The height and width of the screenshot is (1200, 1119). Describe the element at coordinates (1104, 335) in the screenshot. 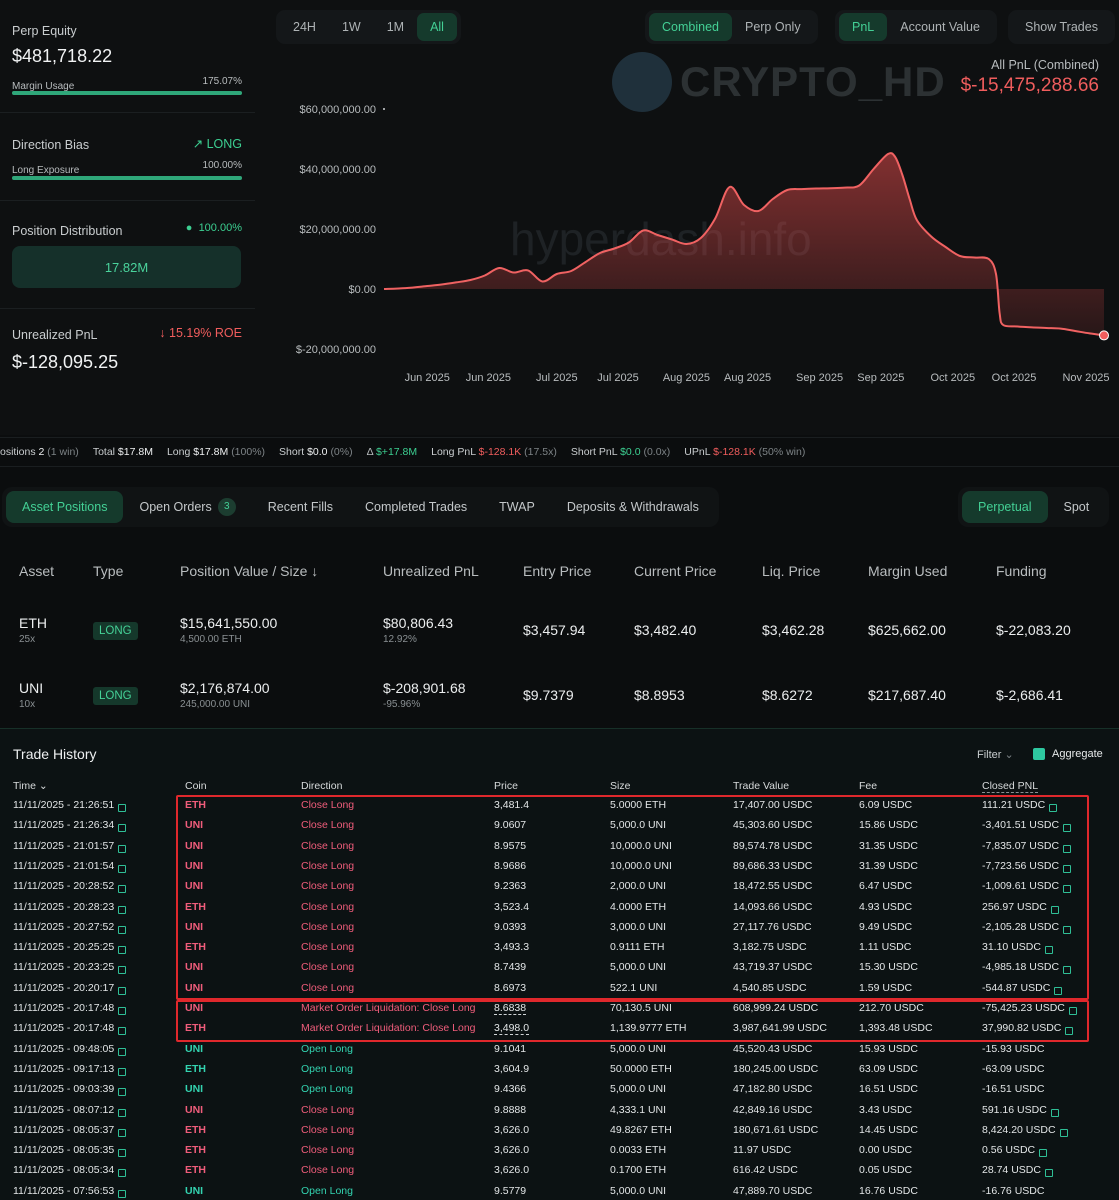

I see `pnl-latest-point` at that location.